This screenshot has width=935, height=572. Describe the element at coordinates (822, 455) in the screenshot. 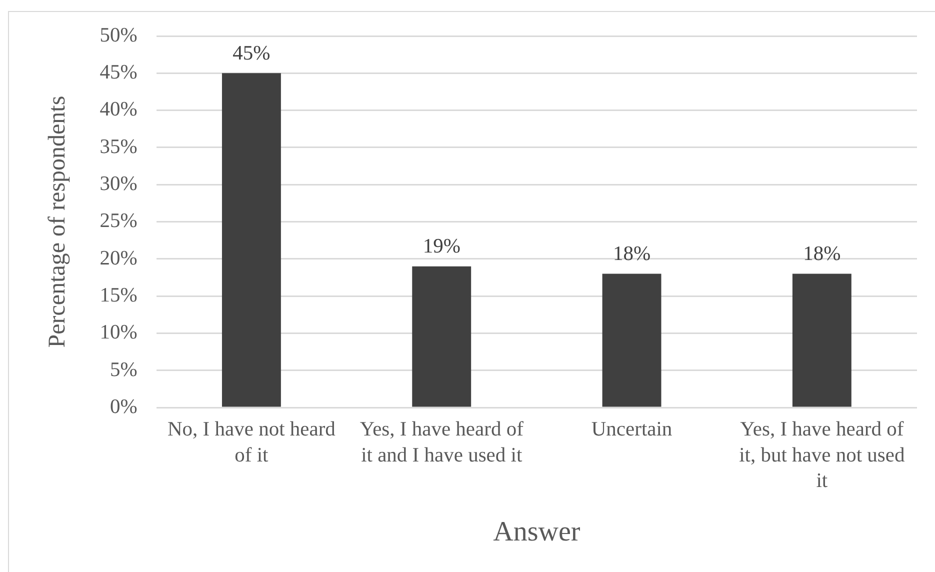

I see `x-tick-label: Yes, I have heard of it, but have not used it` at that location.